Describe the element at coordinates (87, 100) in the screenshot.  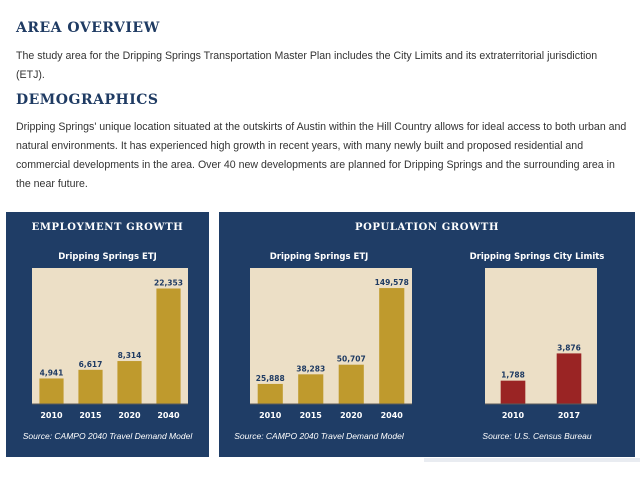
I see `demographics-heading: DEMOGRAPHICS` at that location.